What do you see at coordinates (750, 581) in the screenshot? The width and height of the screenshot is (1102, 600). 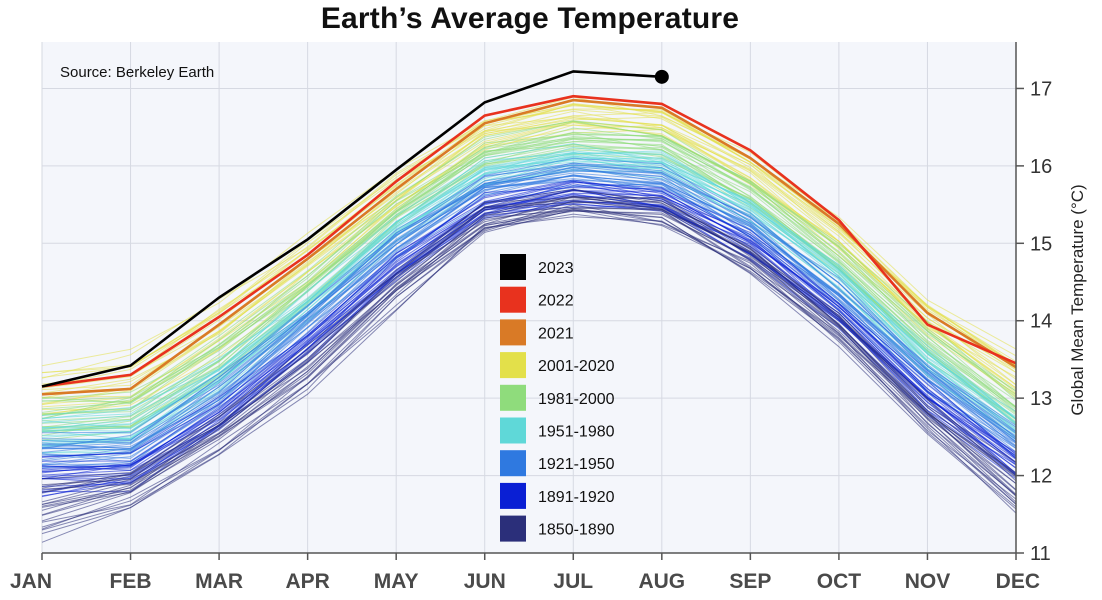 I see `x-tick-label: SEP` at bounding box center [750, 581].